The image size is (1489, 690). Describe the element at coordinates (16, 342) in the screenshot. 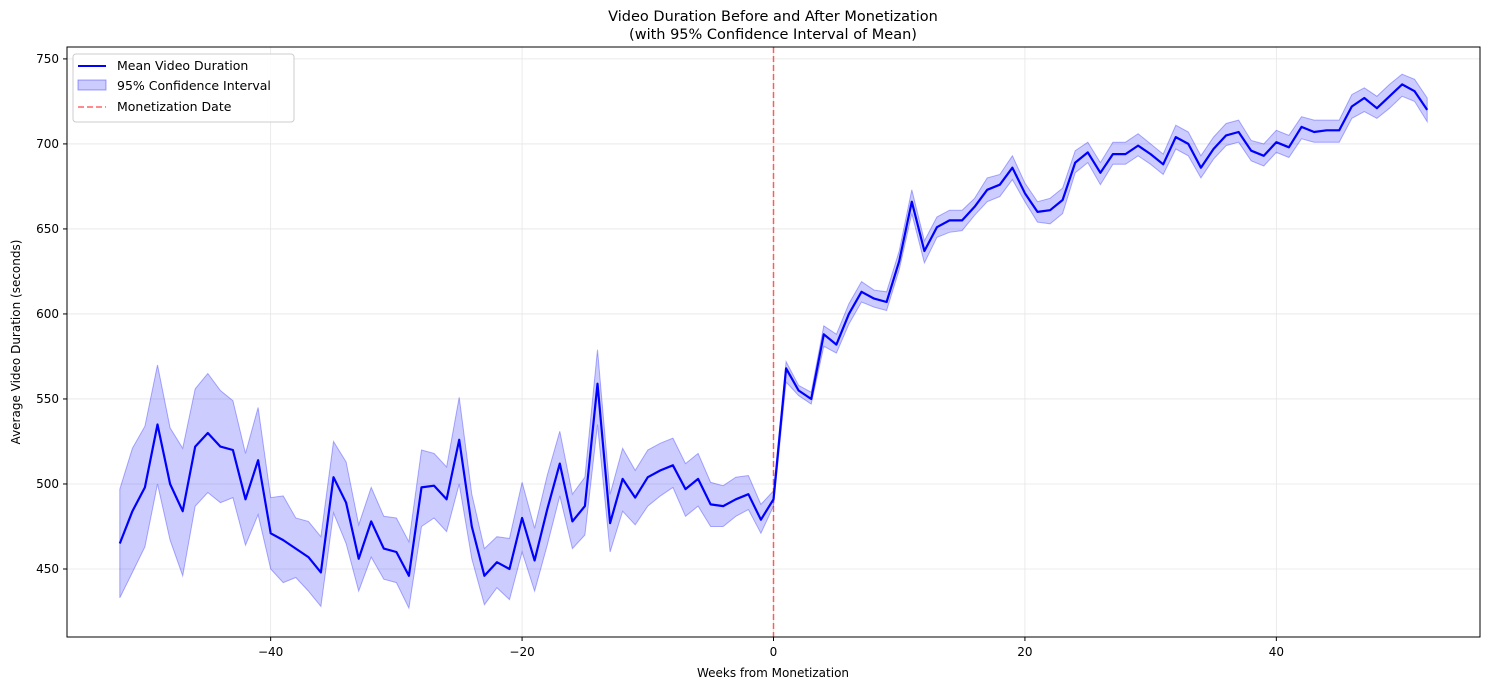

I see `y-axis-label: Average Video Duration (seconds)` at that location.